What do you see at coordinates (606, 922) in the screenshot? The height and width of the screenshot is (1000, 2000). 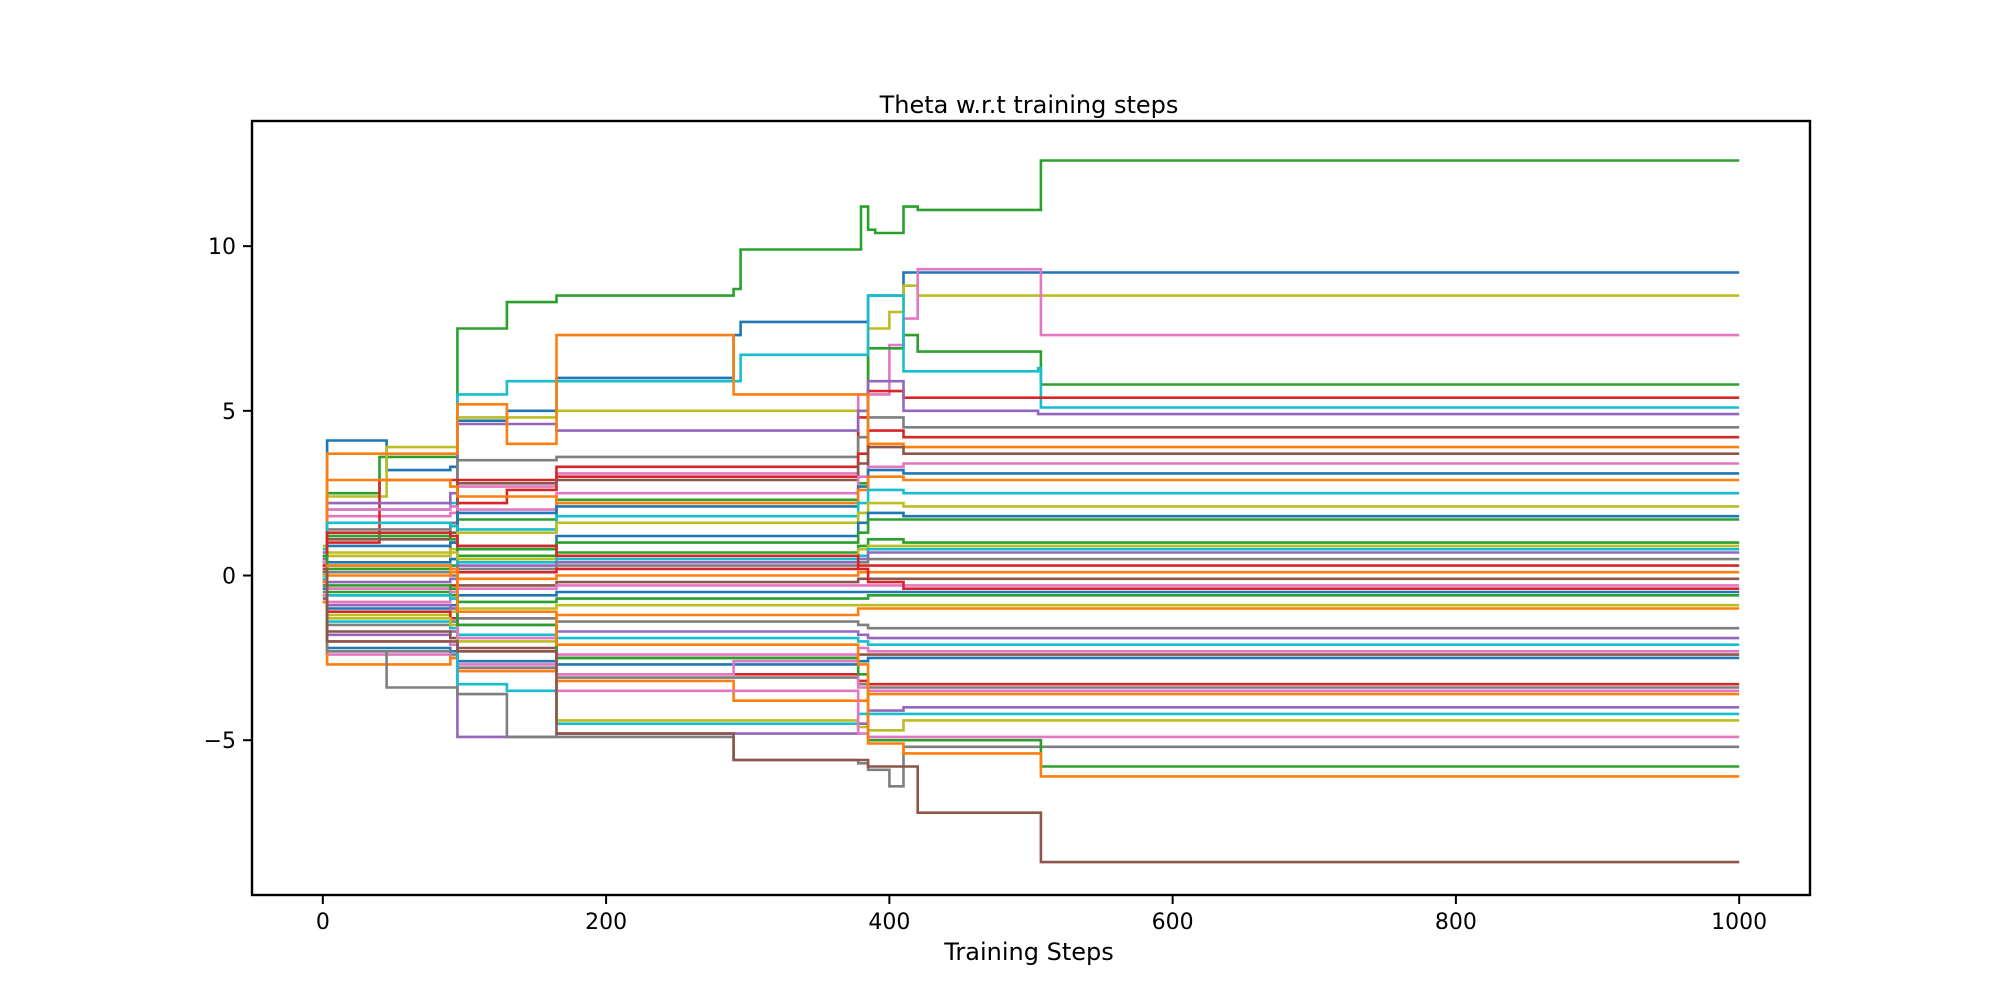 I see `x-tick-label: 200` at bounding box center [606, 922].